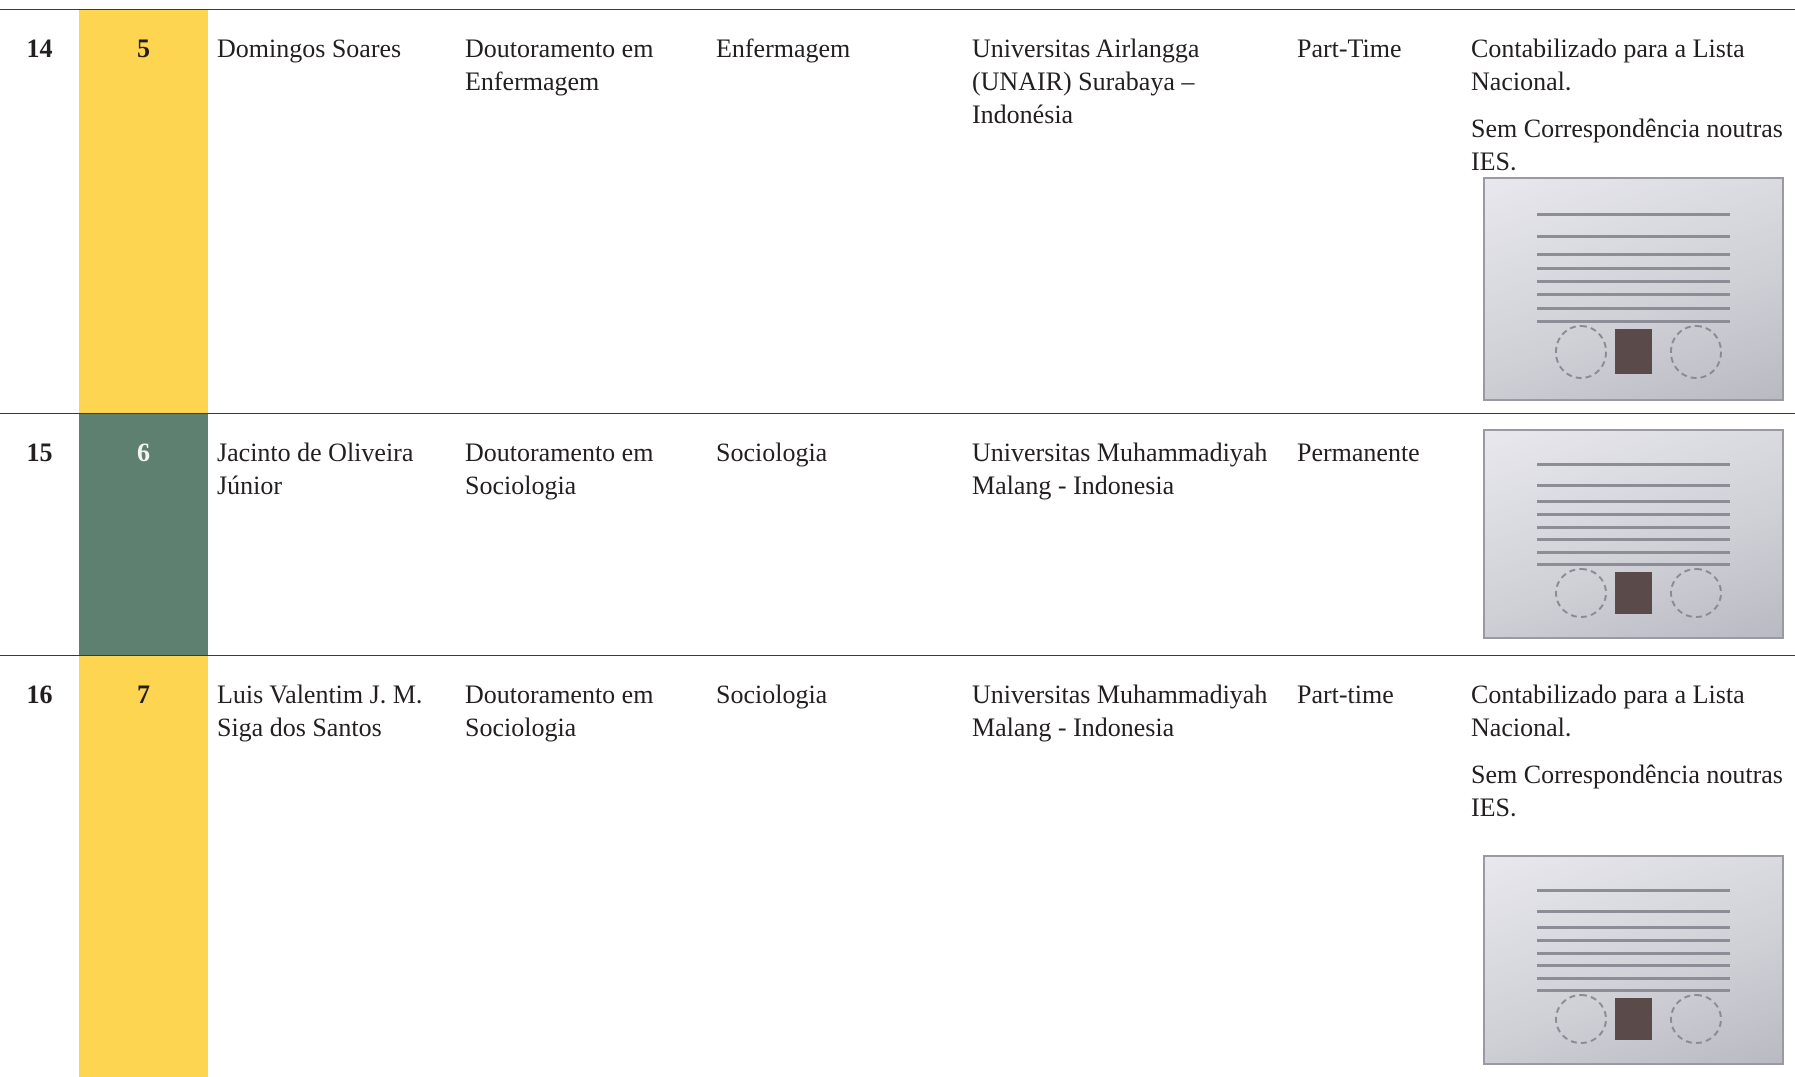 The width and height of the screenshot is (1795, 1077). What do you see at coordinates (320, 711) in the screenshot?
I see `name: Luis Valentim J. M. Siga dos Santos` at bounding box center [320, 711].